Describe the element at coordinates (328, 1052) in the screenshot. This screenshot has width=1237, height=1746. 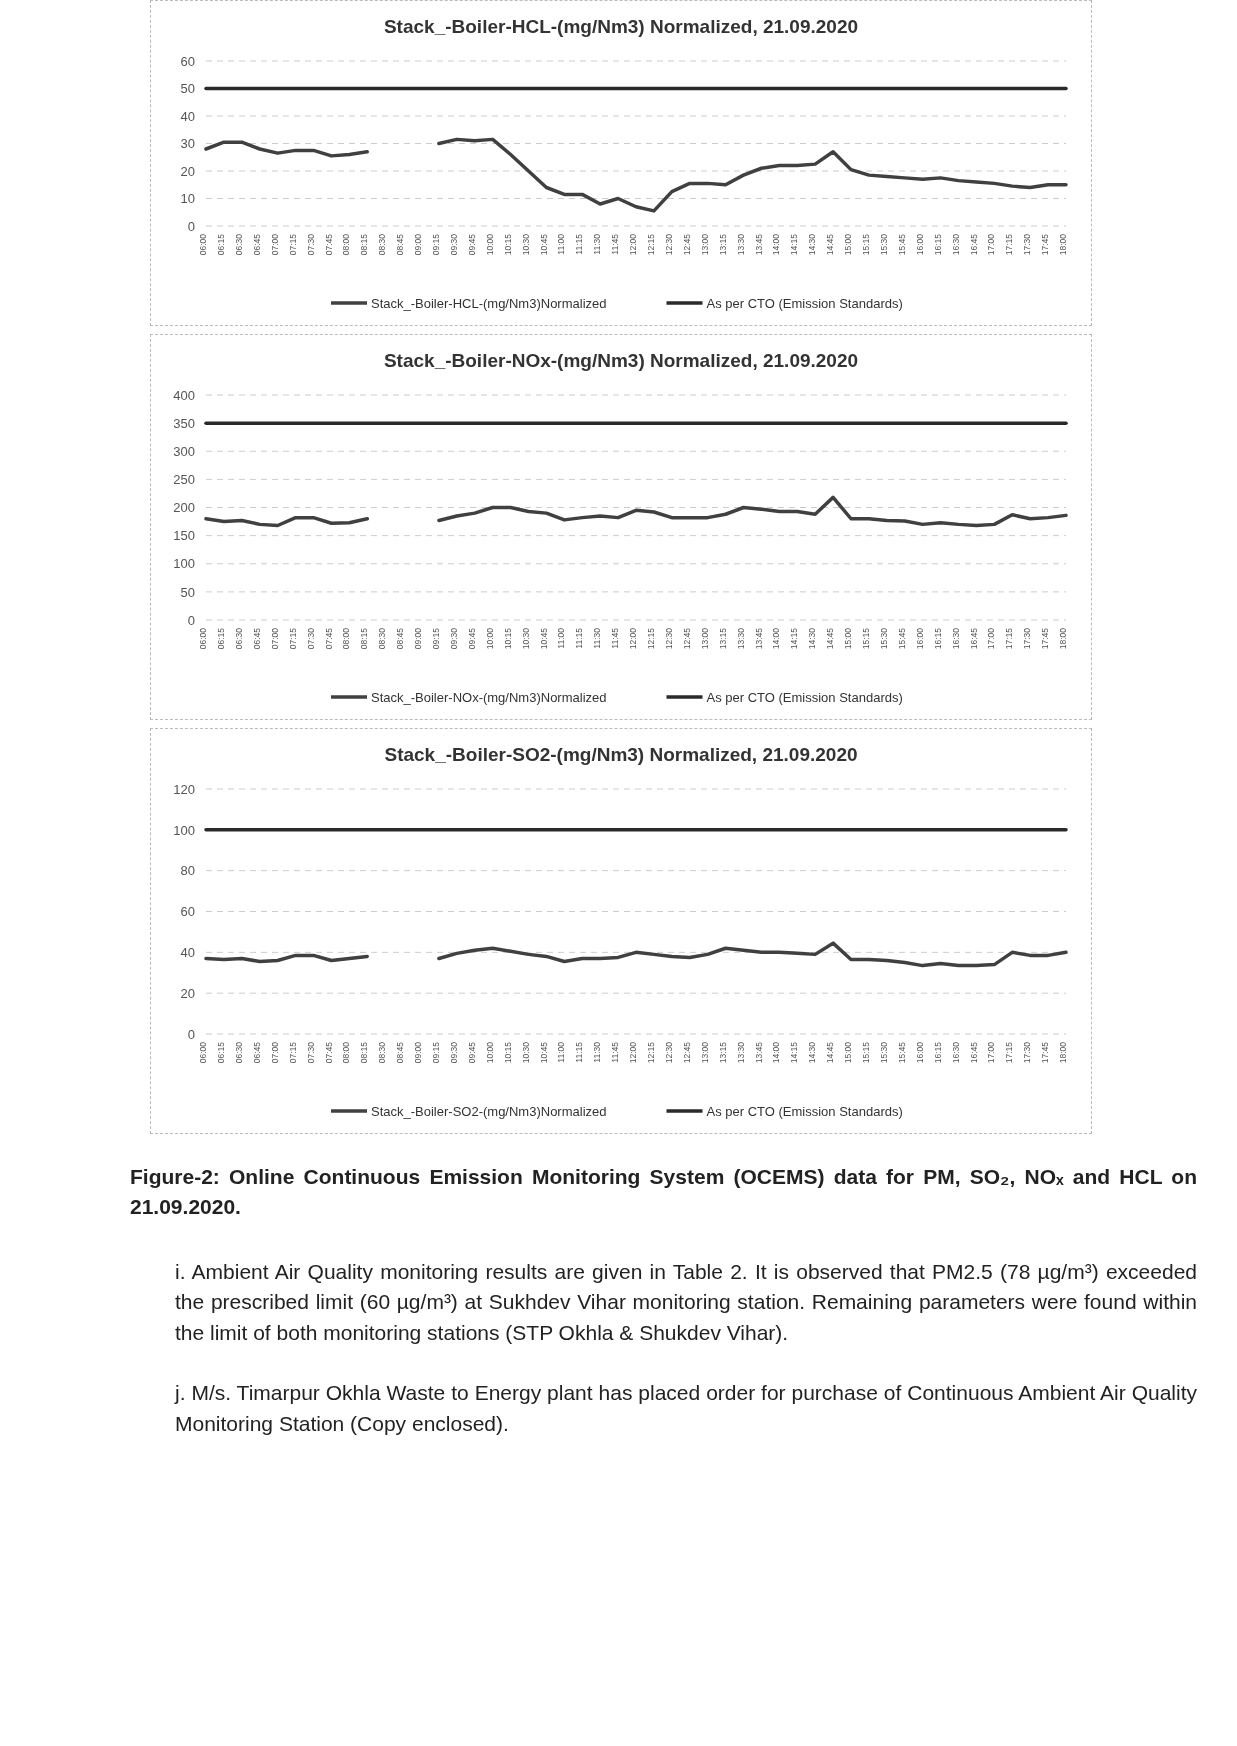
I see `x-tick-label: 07:45` at that location.